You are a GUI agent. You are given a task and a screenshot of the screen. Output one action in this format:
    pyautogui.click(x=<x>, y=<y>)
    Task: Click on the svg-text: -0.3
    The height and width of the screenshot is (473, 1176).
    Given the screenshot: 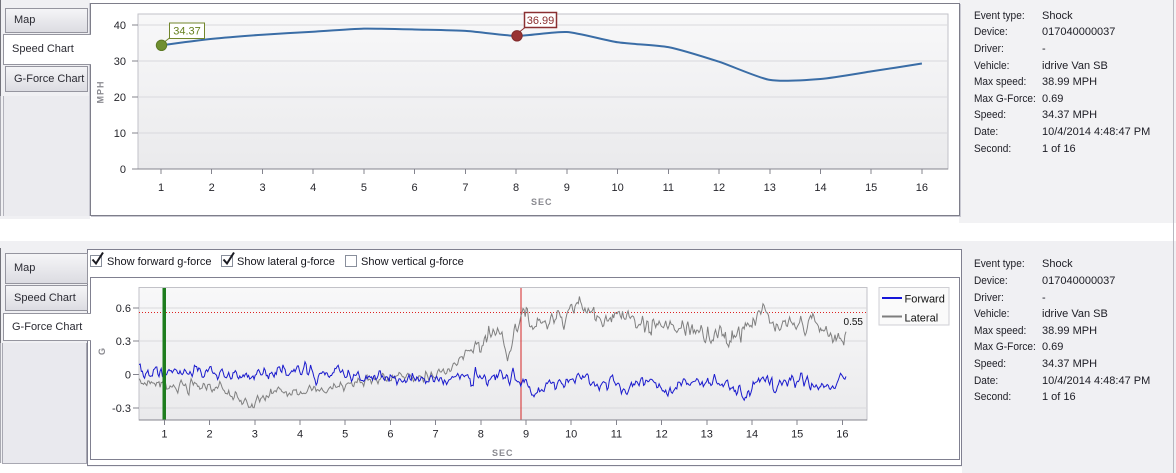 What is the action you would take?
    pyautogui.click(x=121, y=409)
    